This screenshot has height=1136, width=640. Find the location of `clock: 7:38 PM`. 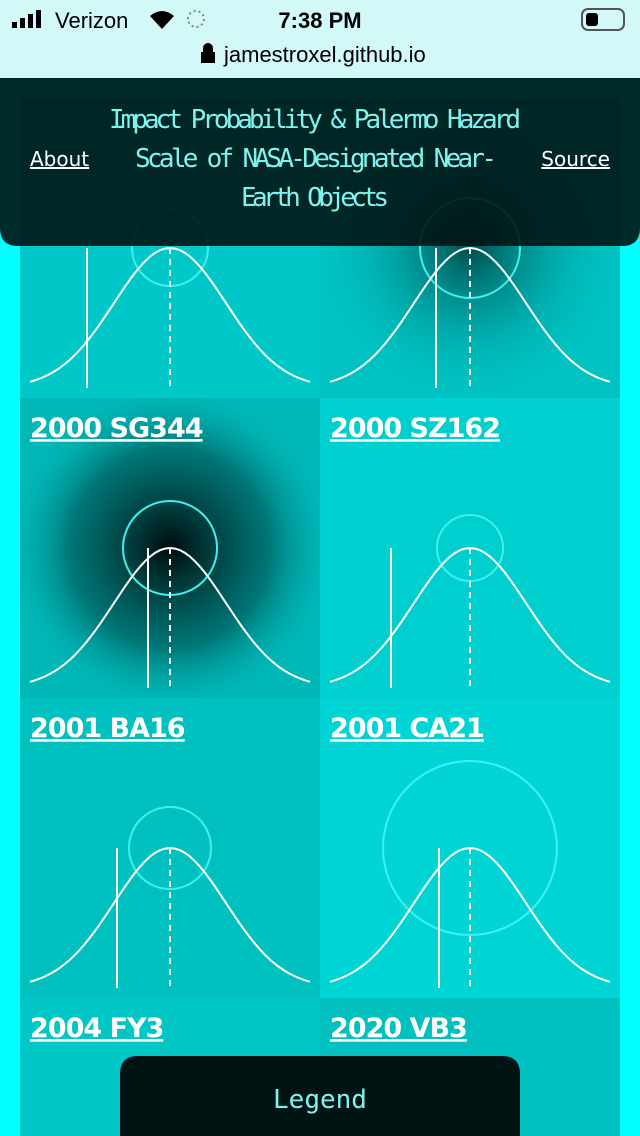

clock: 7:38 PM is located at coordinates (319, 20).